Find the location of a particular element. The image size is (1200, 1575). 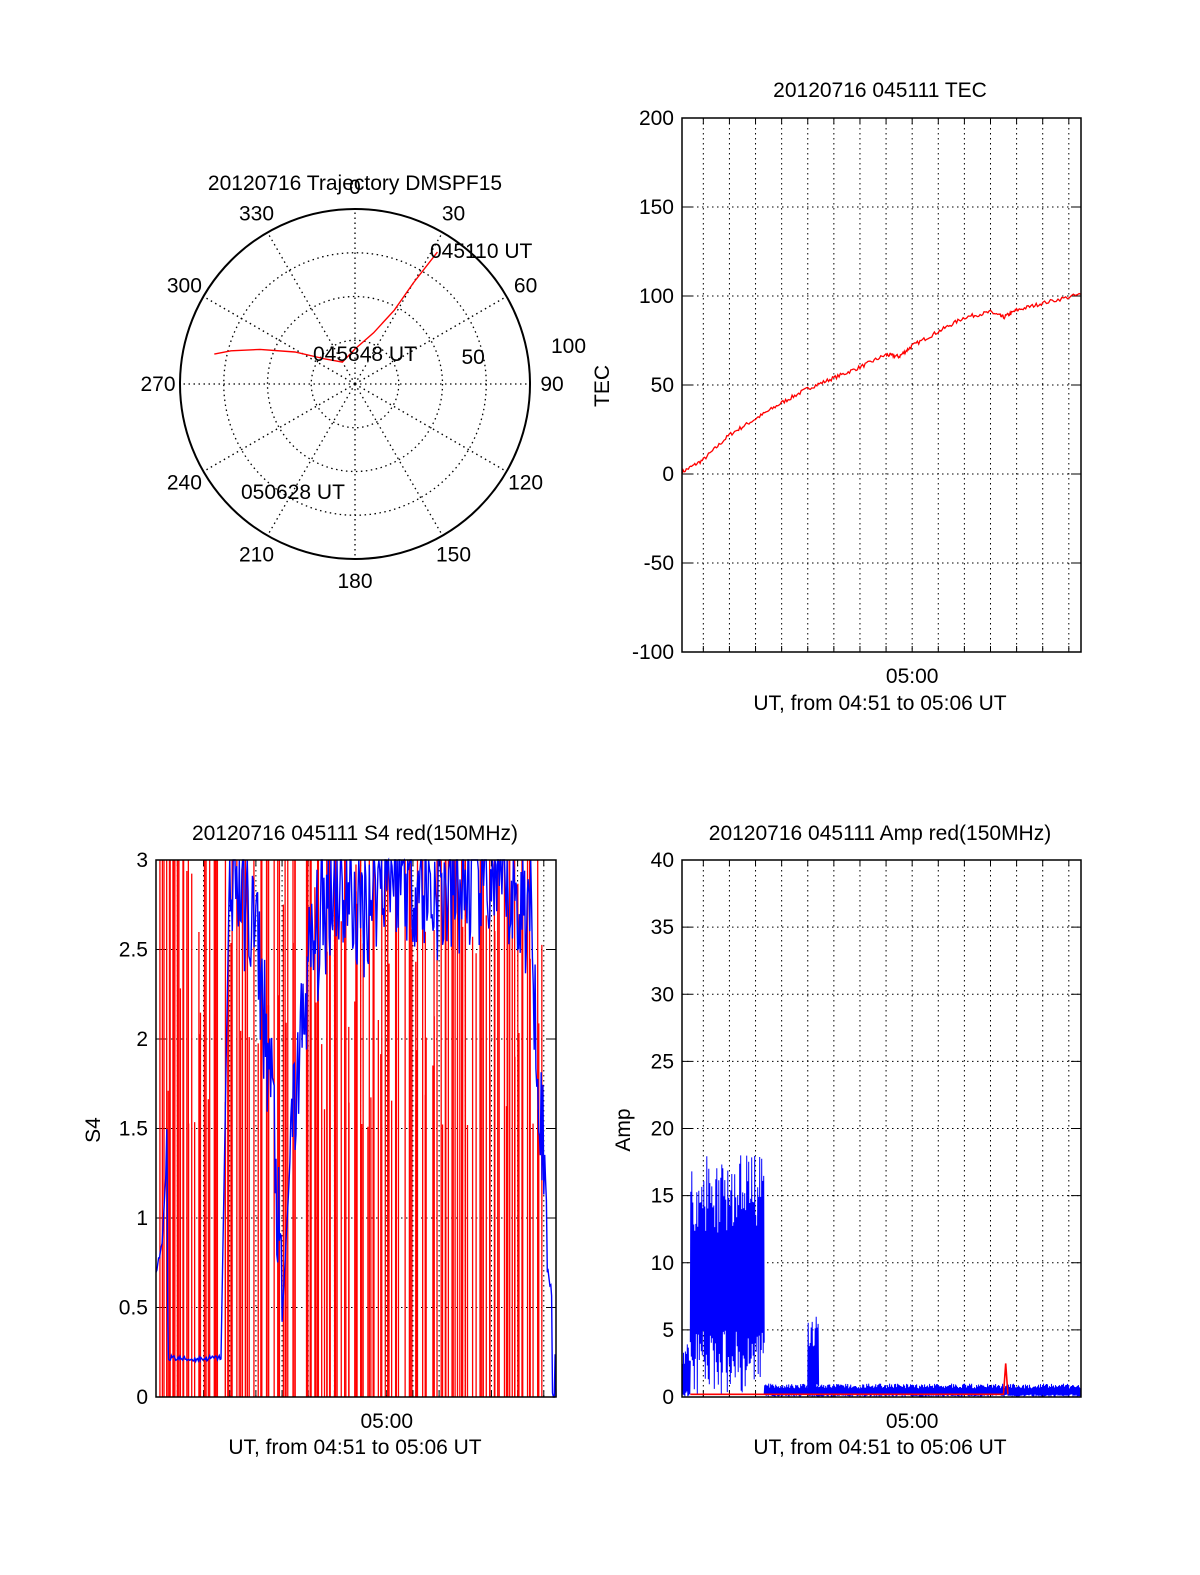

polar-azimuth-label: 300 is located at coordinates (184, 286).